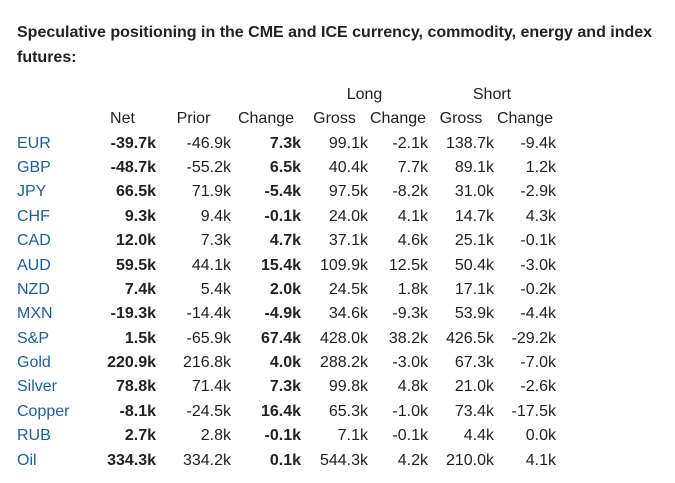 The height and width of the screenshot is (483, 675). What do you see at coordinates (32, 192) in the screenshot?
I see `row-label: JPY` at bounding box center [32, 192].